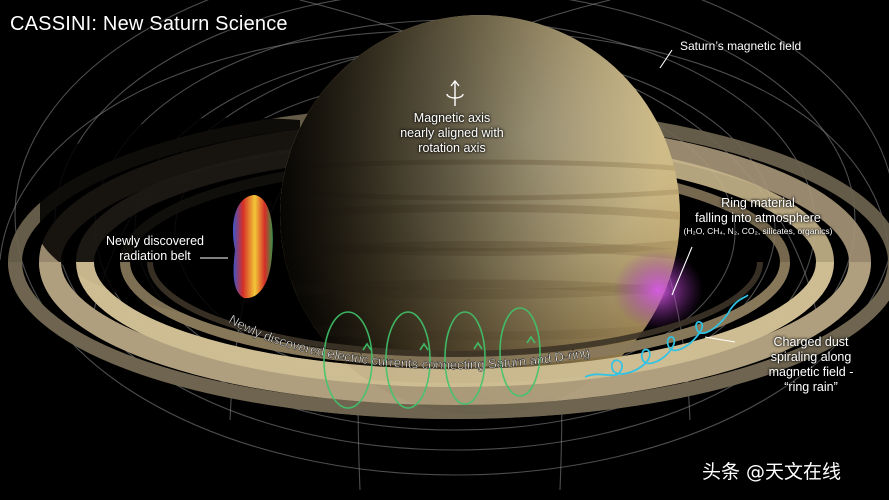 The height and width of the screenshot is (500, 889). Describe the element at coordinates (452, 148) in the screenshot. I see `axis-line-3: rotation axis` at that location.